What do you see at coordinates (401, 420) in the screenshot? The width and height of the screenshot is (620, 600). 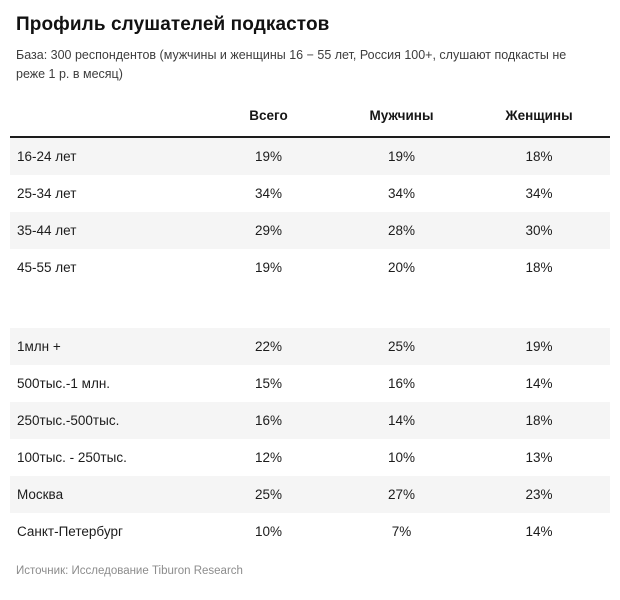 I see `cell-men: 14%` at bounding box center [401, 420].